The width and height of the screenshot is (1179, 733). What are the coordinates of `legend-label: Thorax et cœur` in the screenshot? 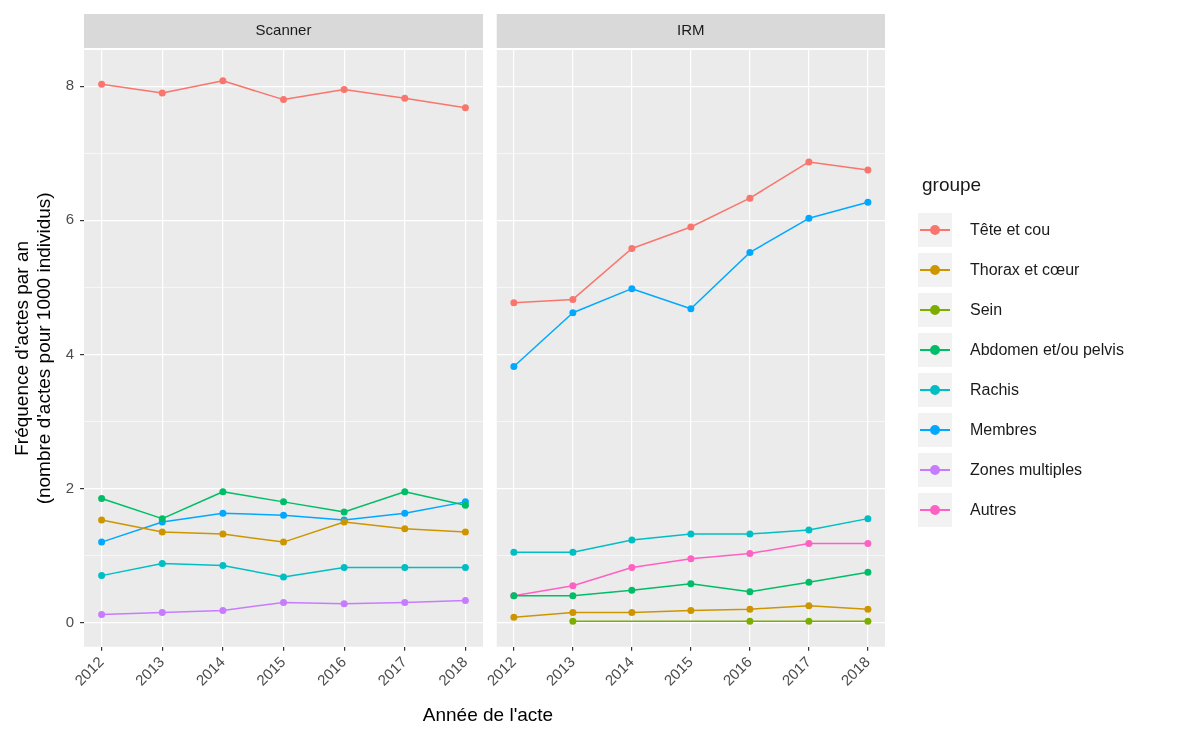 It's located at (1025, 270).